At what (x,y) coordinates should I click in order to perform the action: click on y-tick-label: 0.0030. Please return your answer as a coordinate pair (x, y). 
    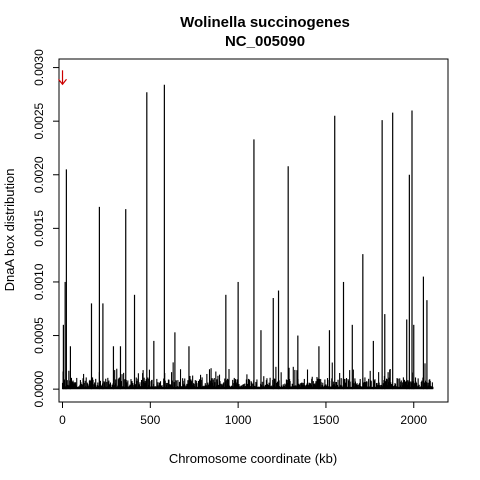
    Looking at the image, I should click on (39, 67).